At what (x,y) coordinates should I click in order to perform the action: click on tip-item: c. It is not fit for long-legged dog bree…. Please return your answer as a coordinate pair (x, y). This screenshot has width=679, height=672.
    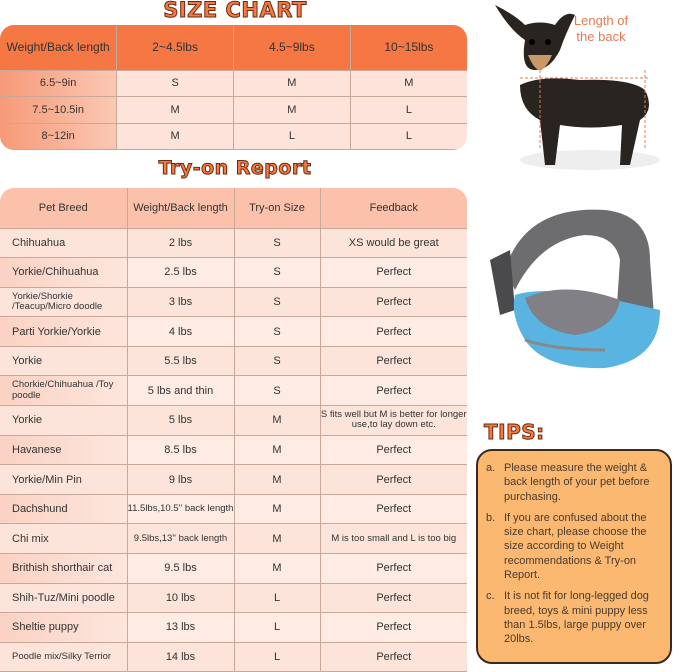
    Looking at the image, I should click on (574, 617).